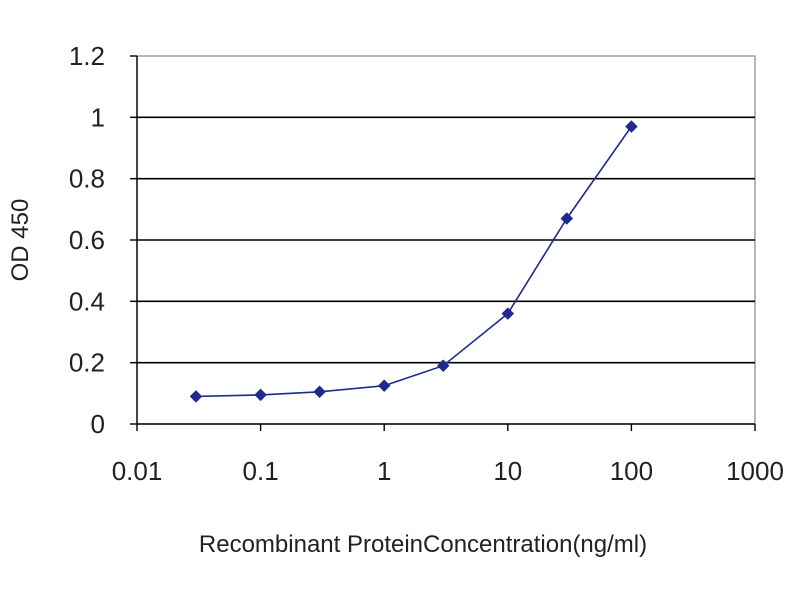 This screenshot has height=600, width=800. Describe the element at coordinates (384, 471) in the screenshot. I see `x-tick-label: 1` at that location.